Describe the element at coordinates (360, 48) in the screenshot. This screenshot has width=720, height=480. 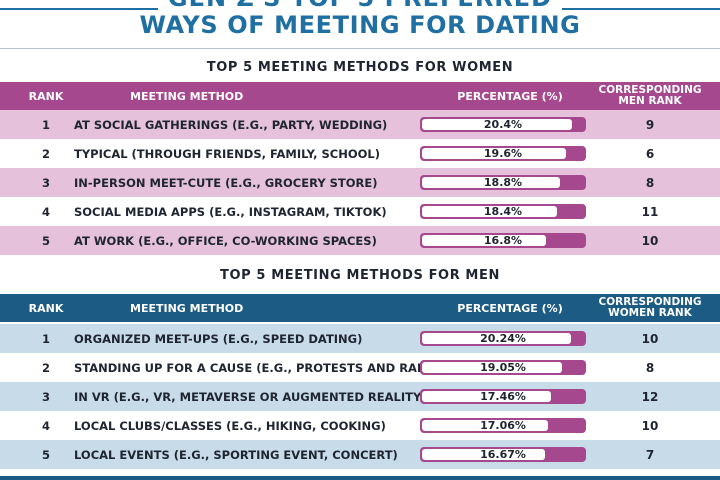
I see `divider-women` at that location.